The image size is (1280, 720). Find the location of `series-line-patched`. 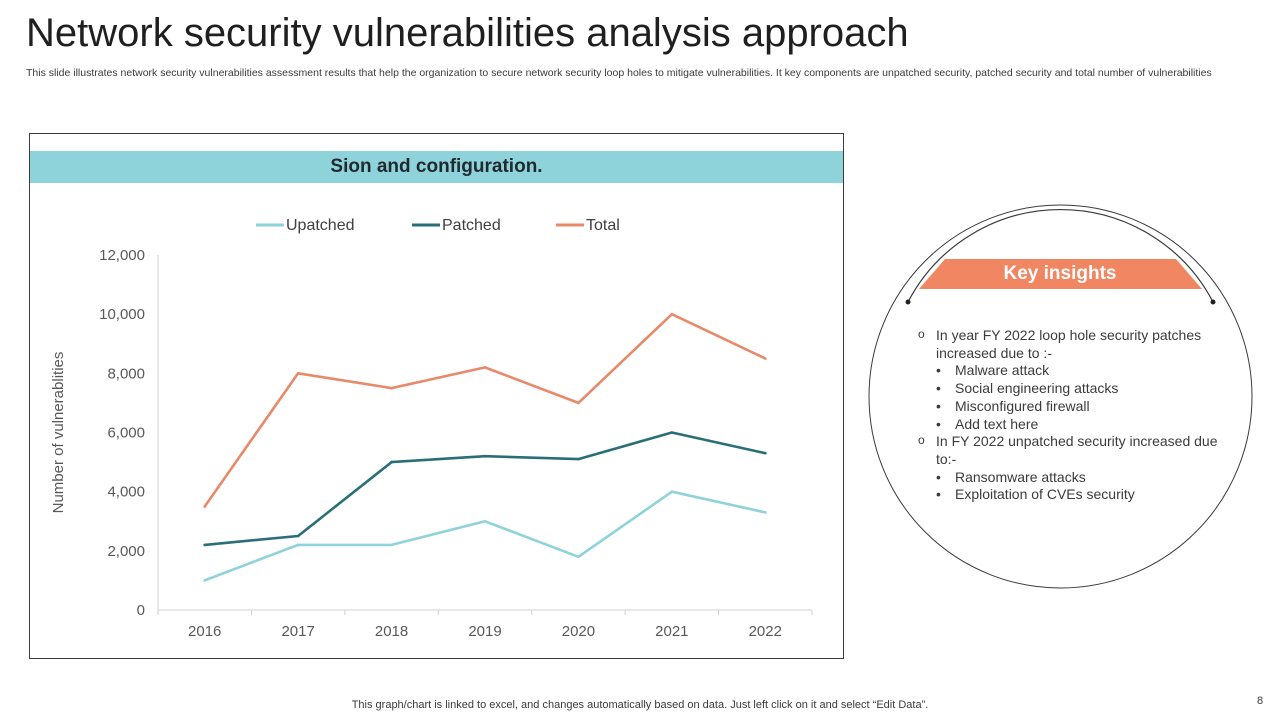

series-line-patched is located at coordinates (485, 489).